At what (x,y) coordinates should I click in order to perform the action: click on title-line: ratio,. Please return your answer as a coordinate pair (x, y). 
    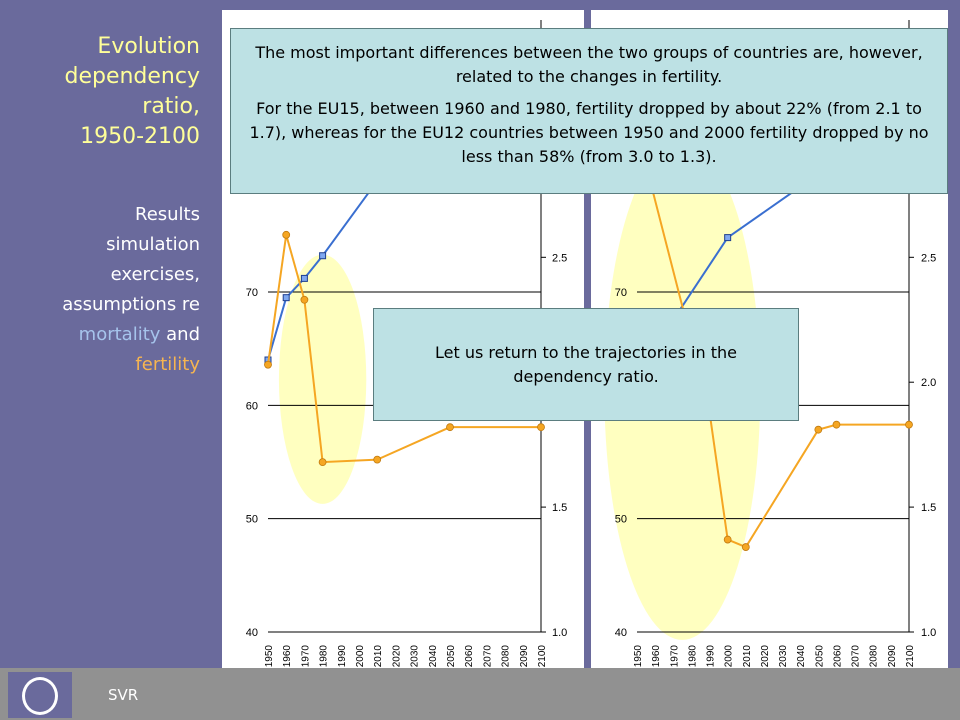
    Looking at the image, I should click on (171, 106).